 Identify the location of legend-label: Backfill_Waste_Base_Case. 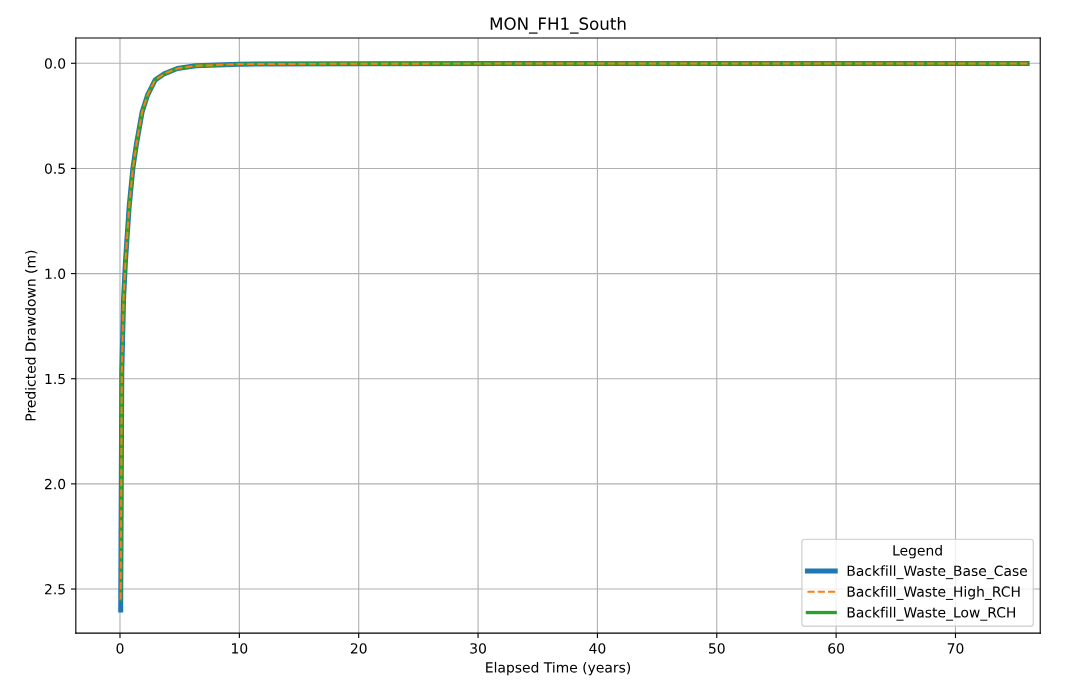
(937, 572).